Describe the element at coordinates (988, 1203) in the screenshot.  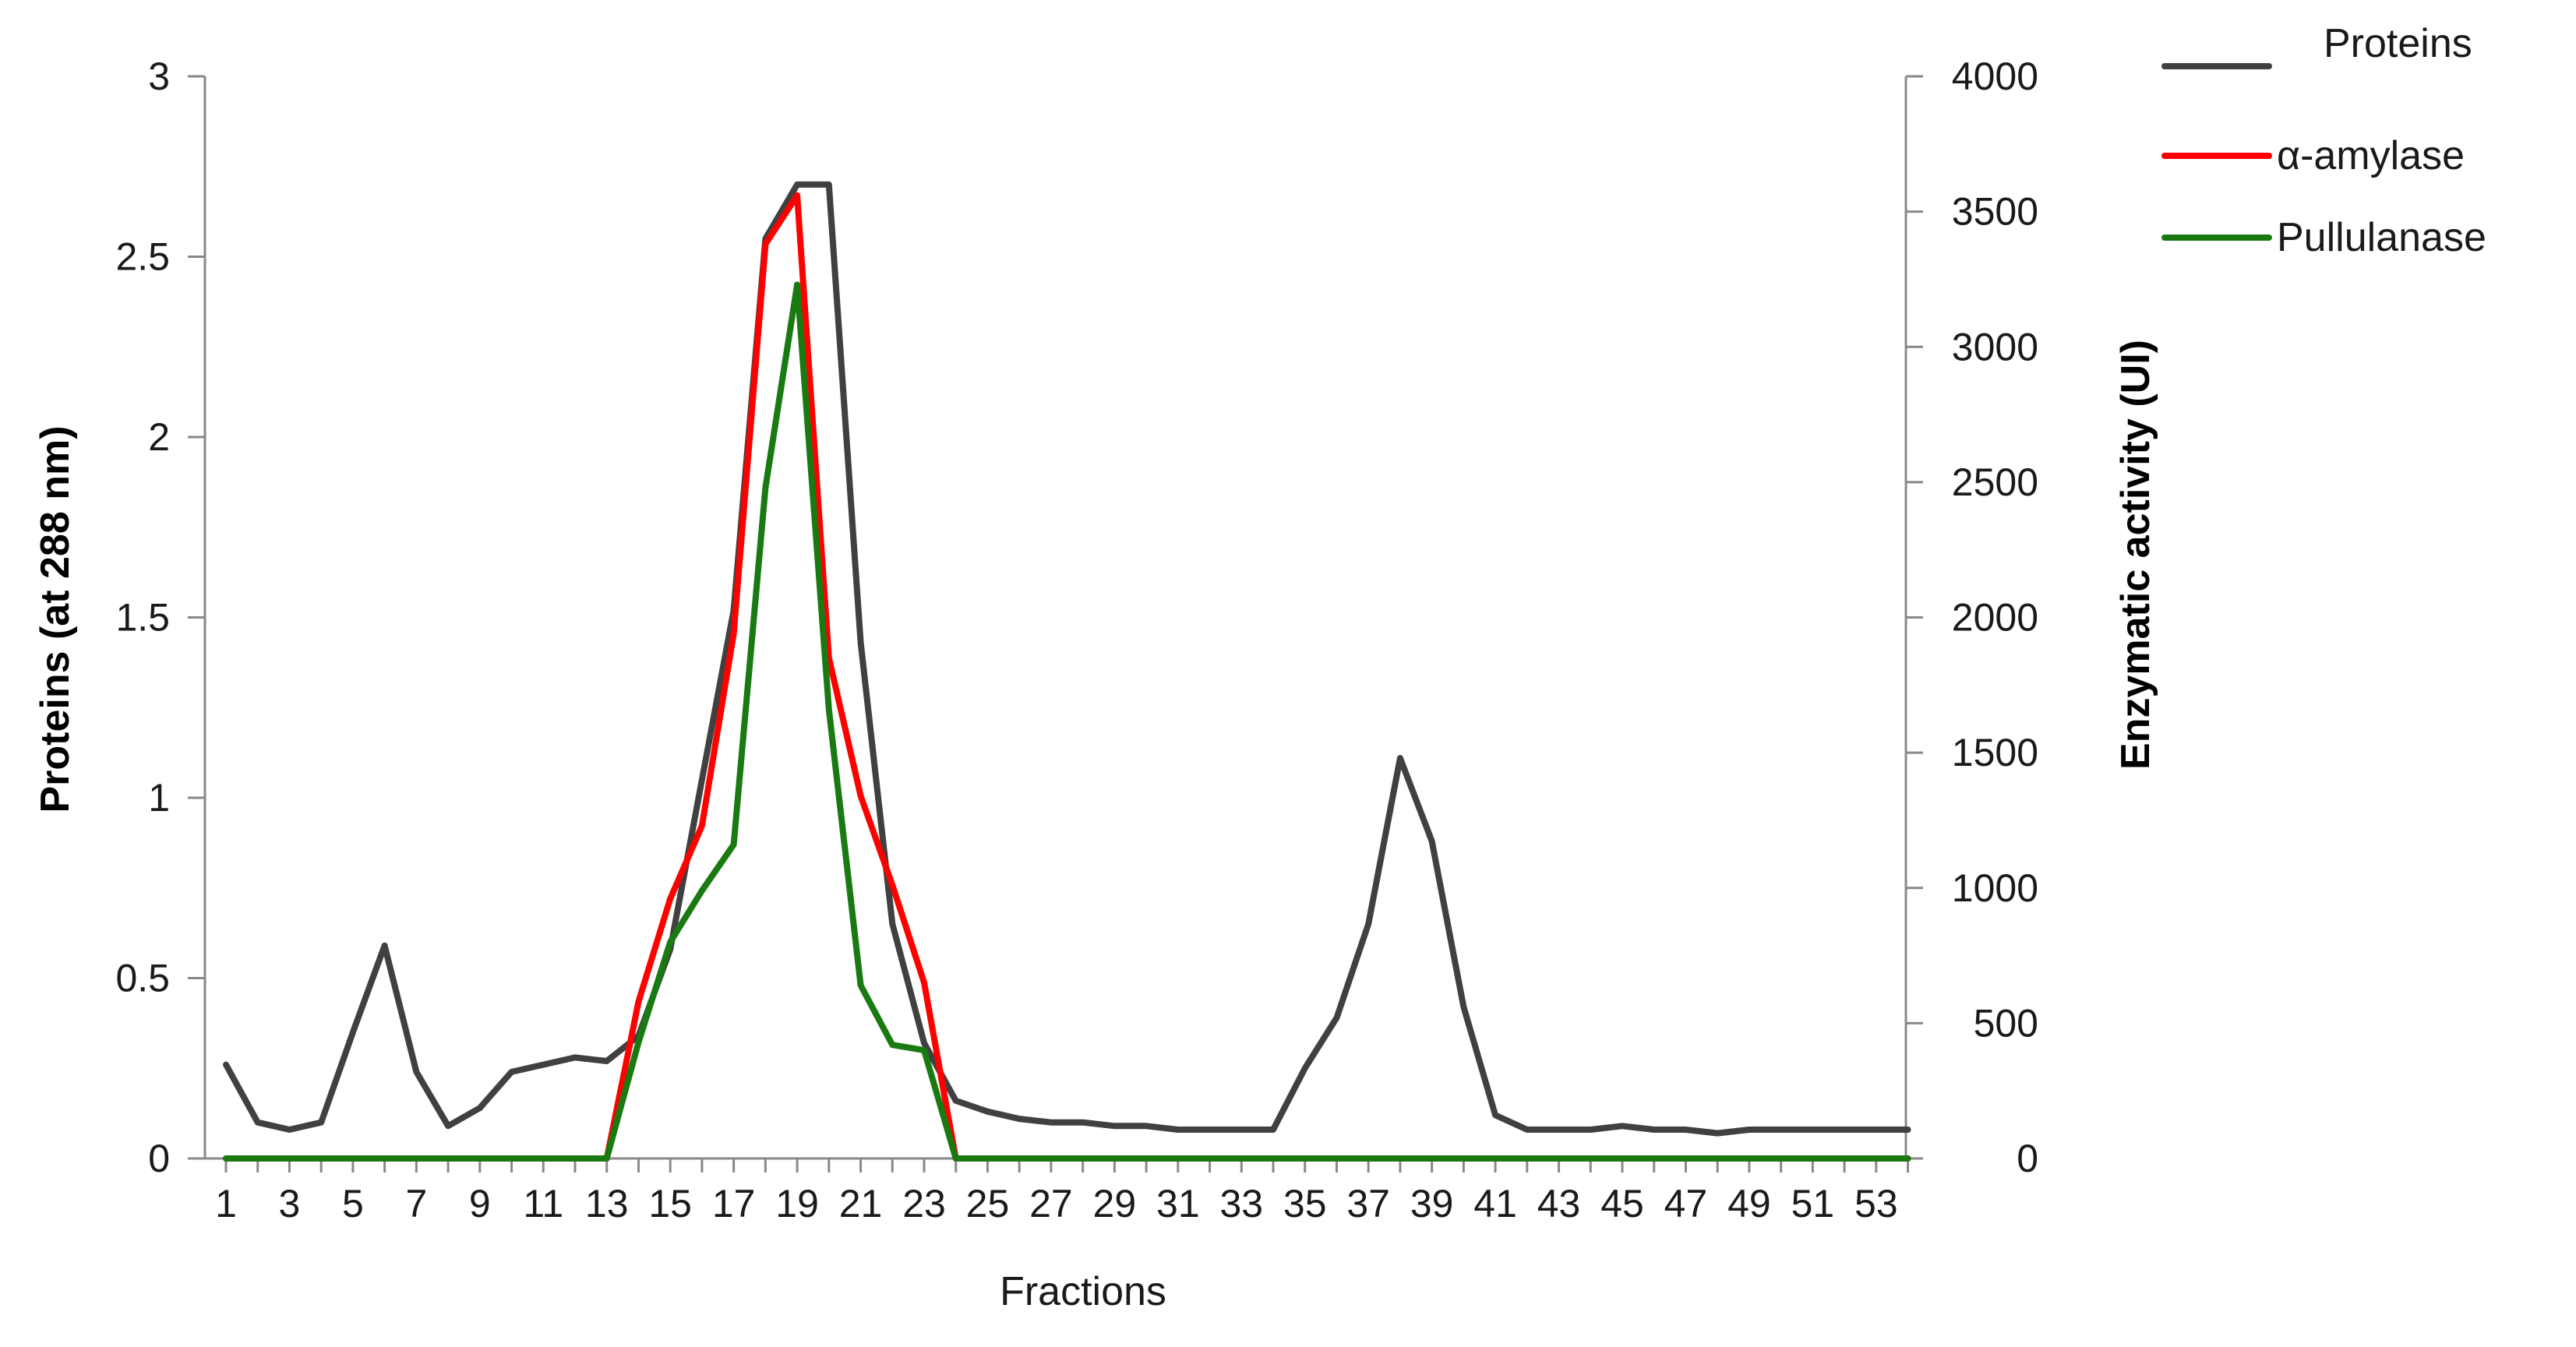
I see `x-tick-label: 25` at that location.